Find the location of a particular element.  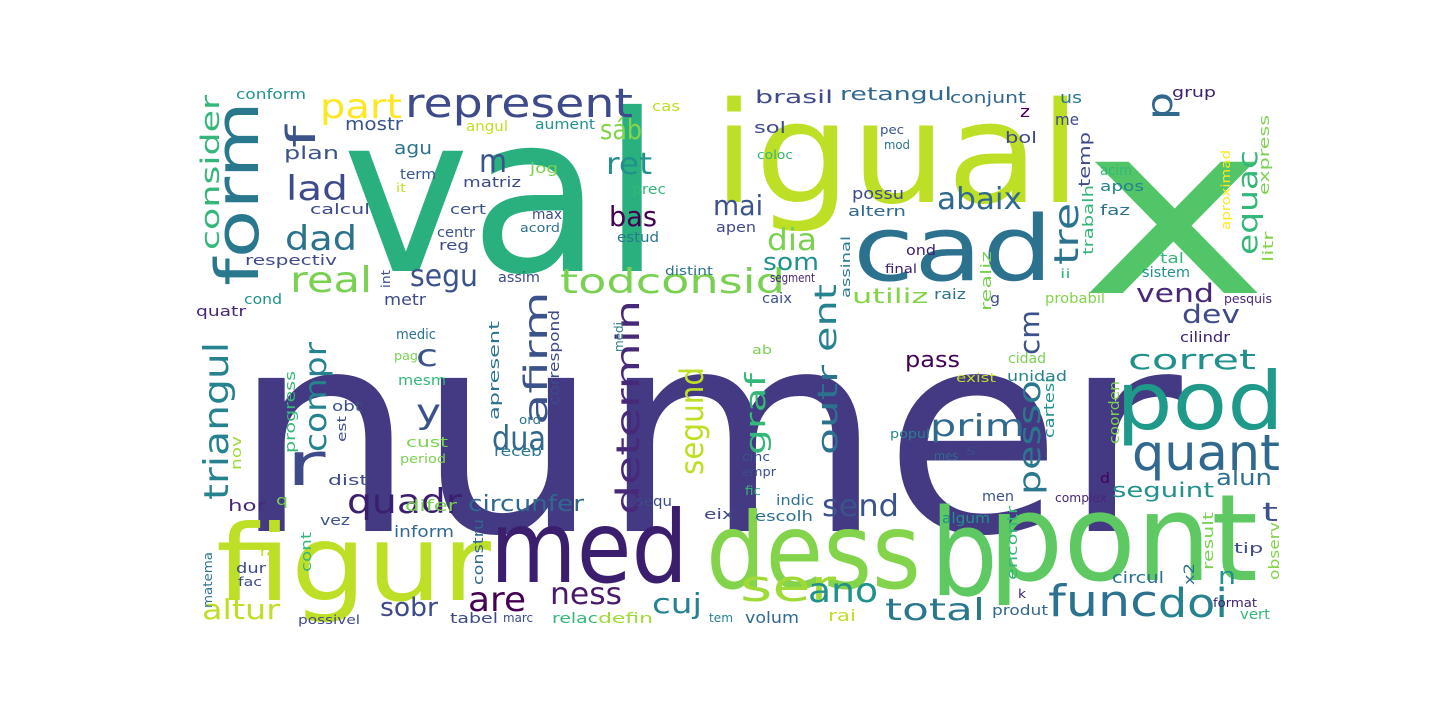

word-cloud-word: k is located at coordinates (1022, 594).